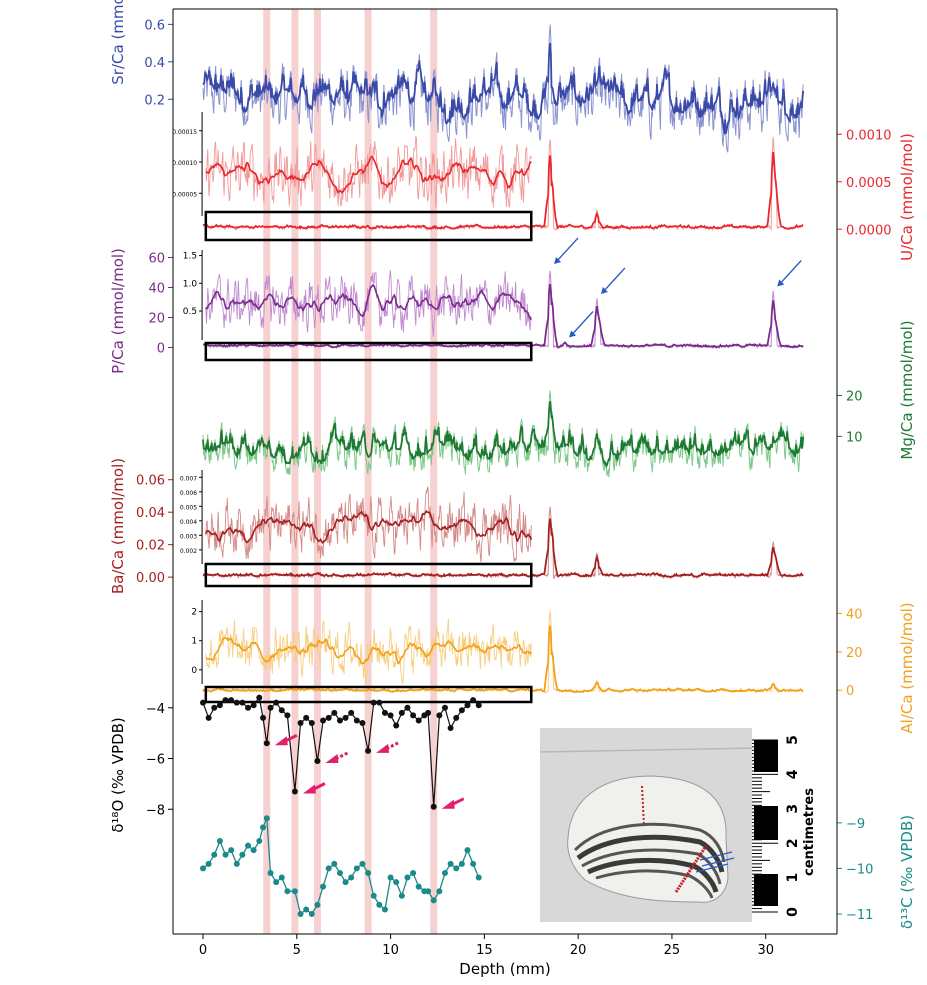  What do you see at coordinates (184, 194) in the screenshot?
I see `inset-u-tick-label-0: 0.00005` at bounding box center [184, 194].